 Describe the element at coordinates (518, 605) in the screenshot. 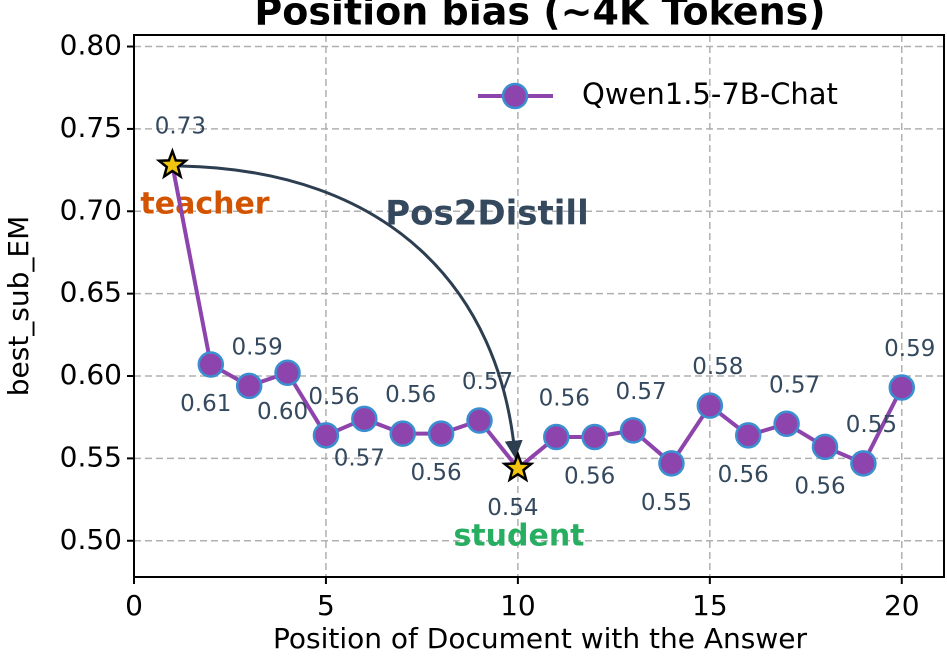

I see `x-tick-label: 10` at that location.